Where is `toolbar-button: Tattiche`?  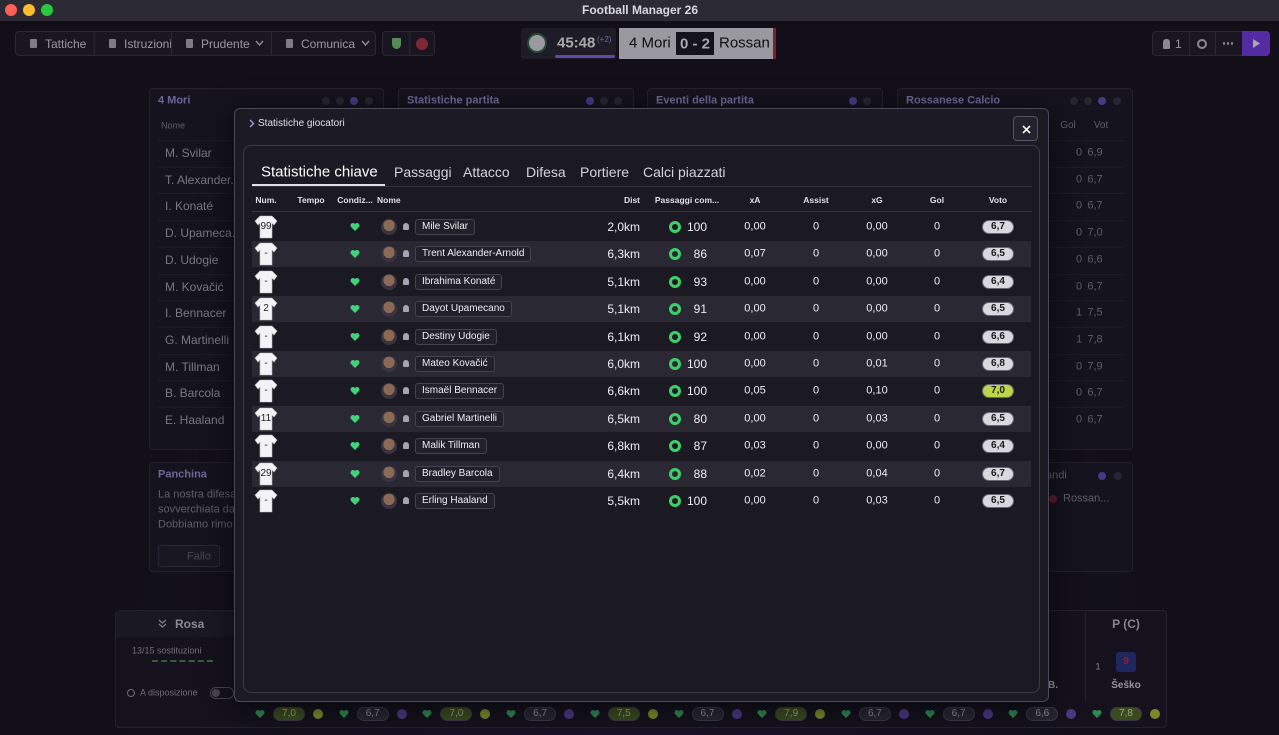 toolbar-button: Tattiche is located at coordinates (55, 43).